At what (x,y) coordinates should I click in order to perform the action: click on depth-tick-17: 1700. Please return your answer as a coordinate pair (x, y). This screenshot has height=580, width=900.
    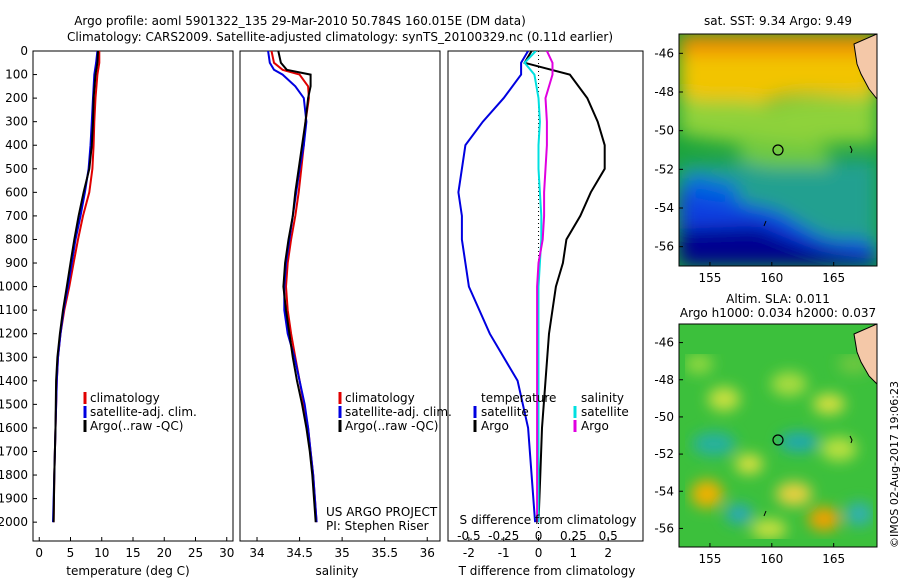
    Looking at the image, I should click on (14, 451).